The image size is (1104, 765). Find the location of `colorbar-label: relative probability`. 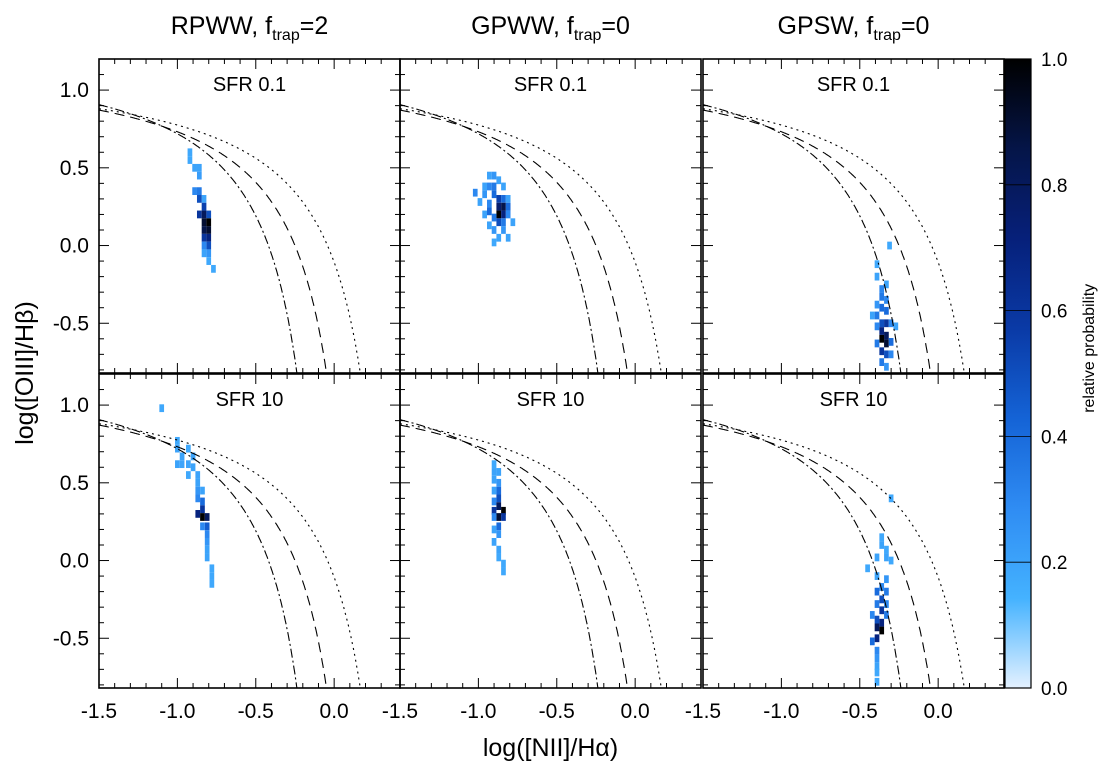

colorbar-label: relative probability is located at coordinates (1089, 348).